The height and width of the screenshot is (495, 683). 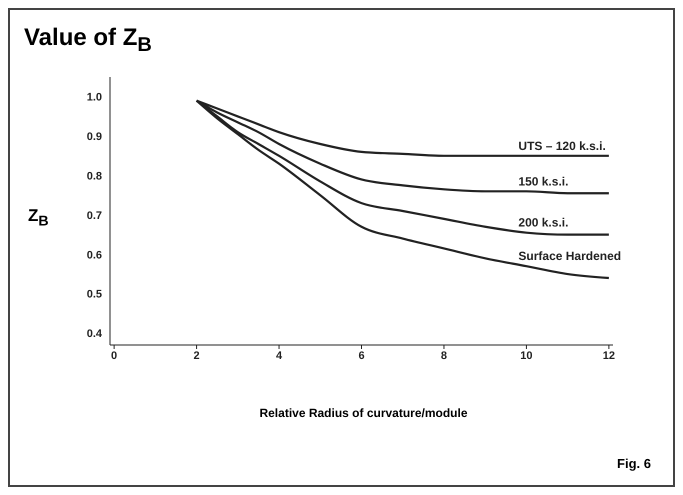 What do you see at coordinates (94, 98) in the screenshot?
I see `y-tick-label: 1.0` at bounding box center [94, 98].